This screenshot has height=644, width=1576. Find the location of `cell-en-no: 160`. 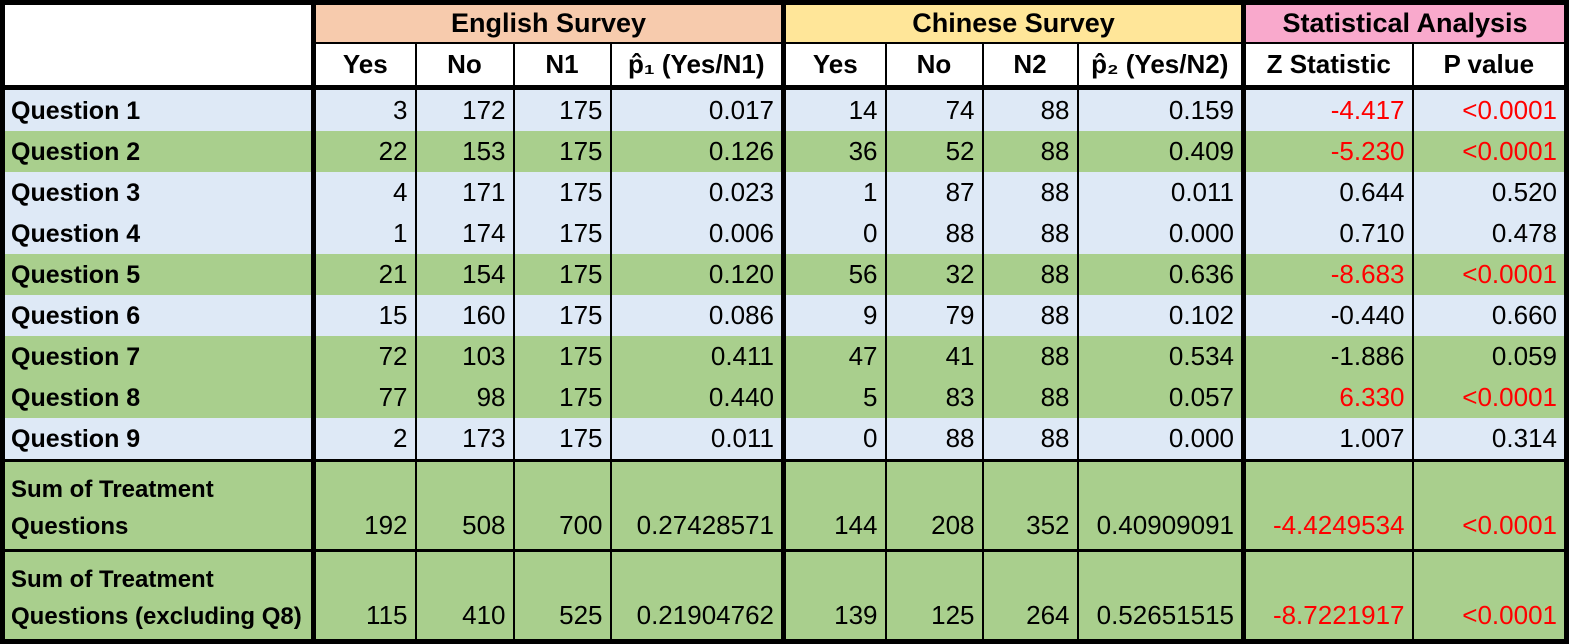

cell-en-no: 160 is located at coordinates (464, 315).